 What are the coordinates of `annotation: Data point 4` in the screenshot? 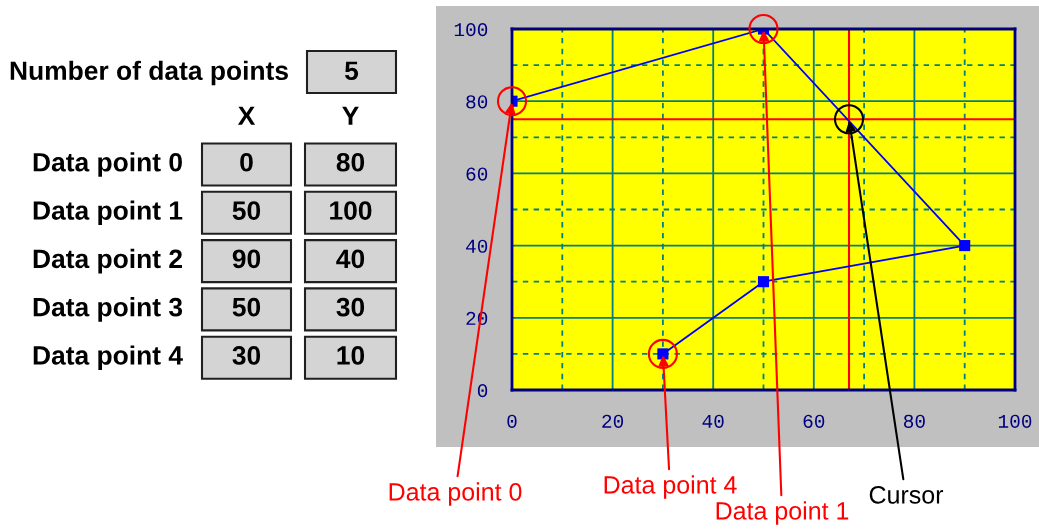 It's located at (670, 487).